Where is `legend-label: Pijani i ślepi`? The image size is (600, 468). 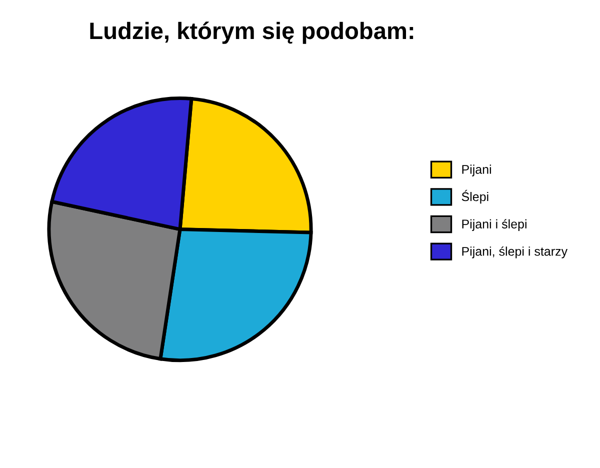
legend-label: Pijani i ślepi is located at coordinates (494, 225).